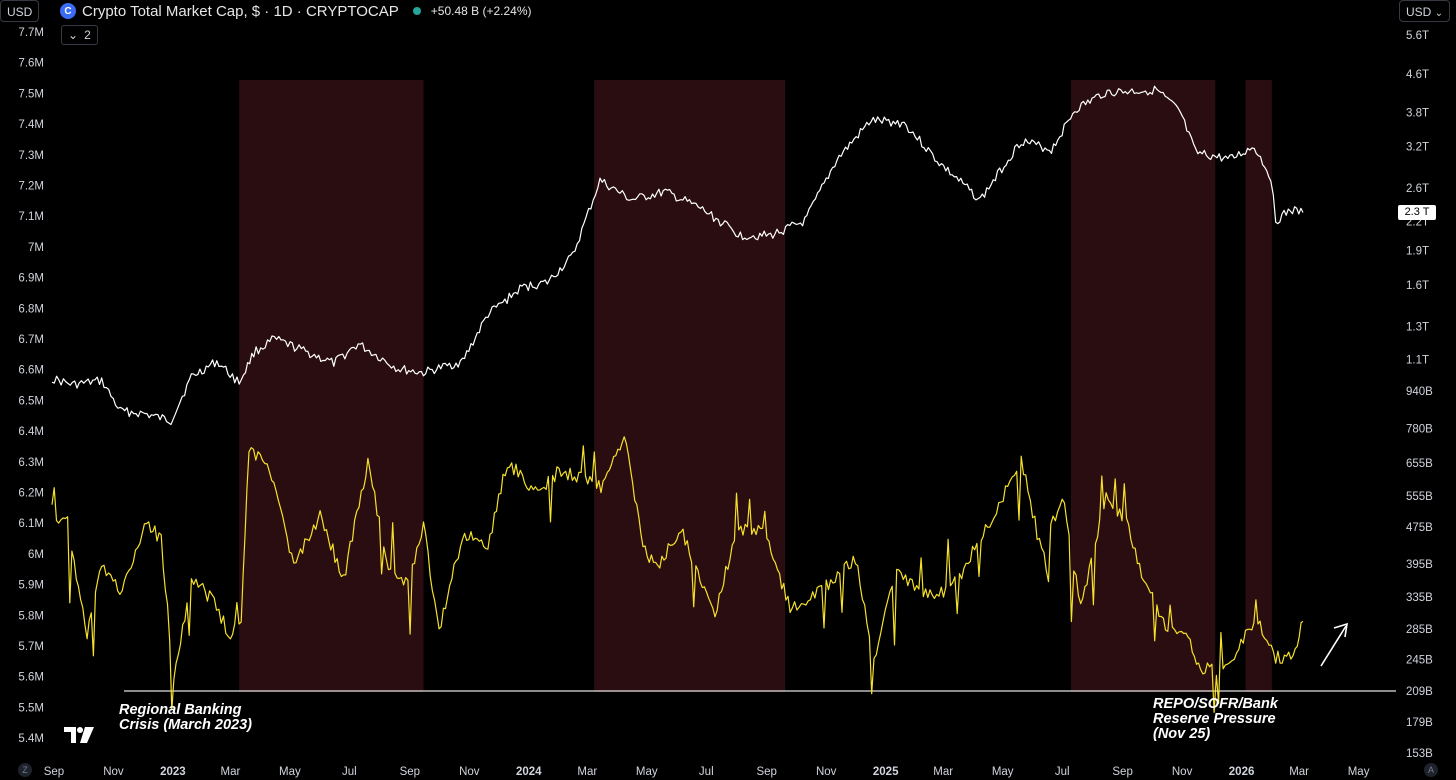 Image resolution: width=1456 pixels, height=780 pixels. I want to click on left-axis-tick-label: 5.6M, so click(31, 678).